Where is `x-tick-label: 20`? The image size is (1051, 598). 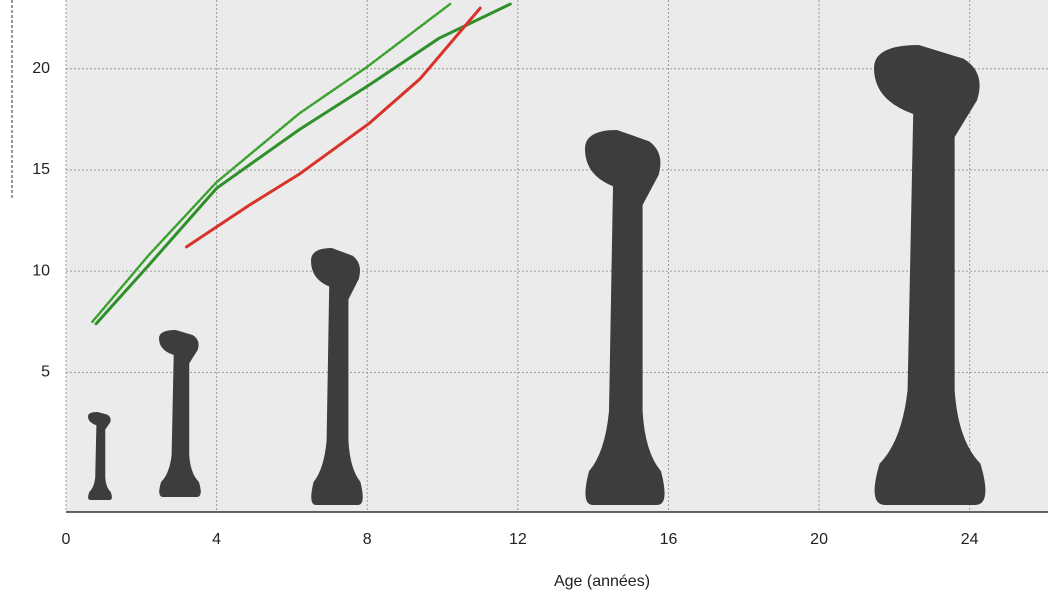
x-tick-label: 20 is located at coordinates (819, 539).